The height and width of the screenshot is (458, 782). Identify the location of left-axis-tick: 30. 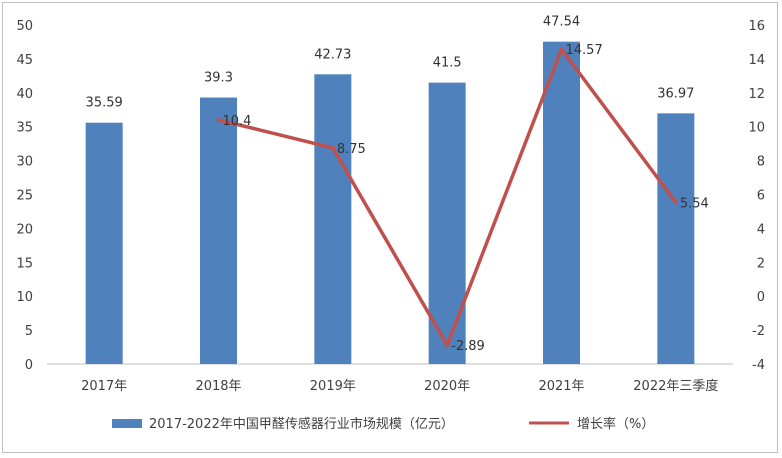
(24, 162).